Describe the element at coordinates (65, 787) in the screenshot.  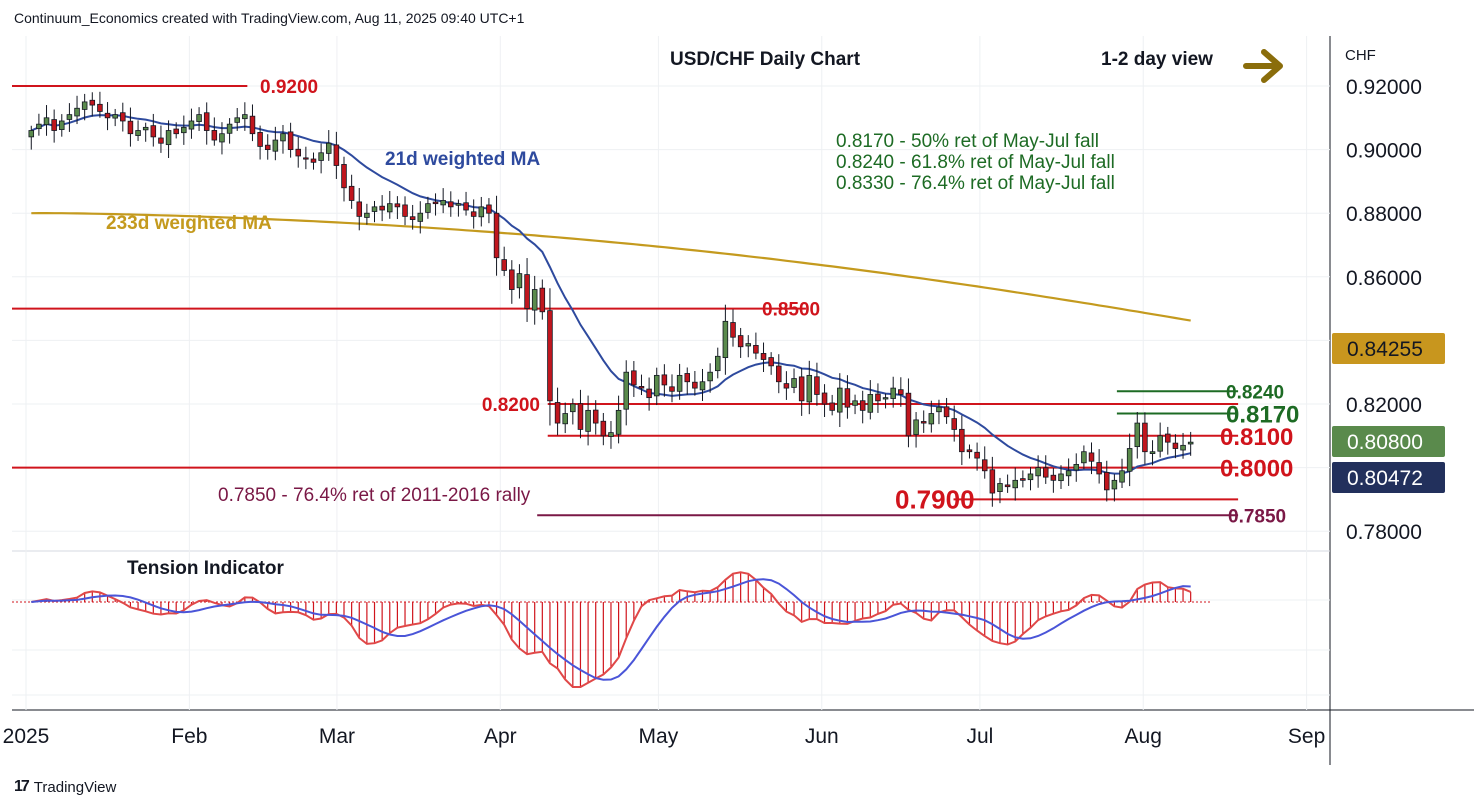
I see `tradingview-branding: 17 TradingView` at that location.